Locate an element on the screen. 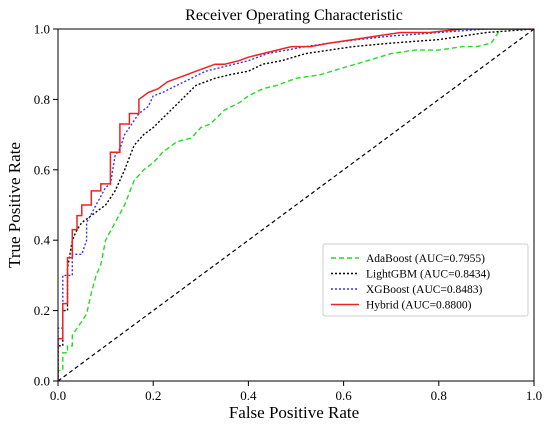 This screenshot has height=424, width=550. legend-box is located at coordinates (425, 280).